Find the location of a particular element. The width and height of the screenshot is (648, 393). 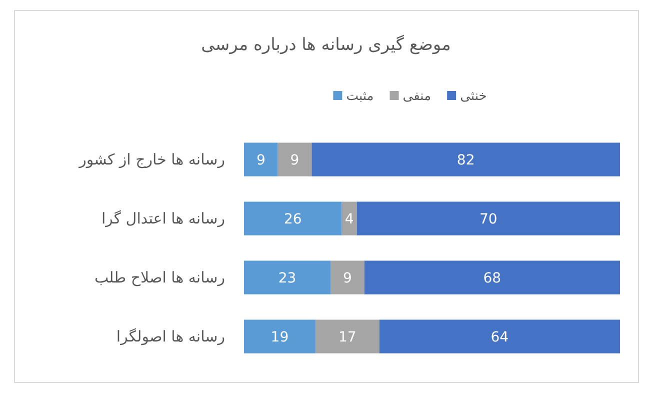

legend-label: خنثی is located at coordinates (473, 96).